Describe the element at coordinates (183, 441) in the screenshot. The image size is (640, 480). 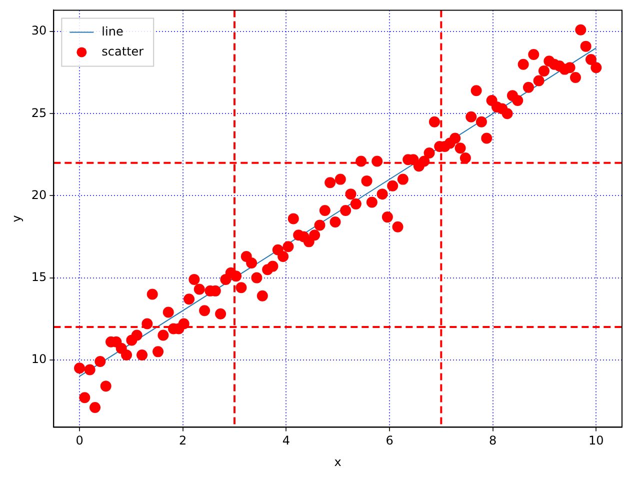
I see `x-tick-label: 2` at that location.